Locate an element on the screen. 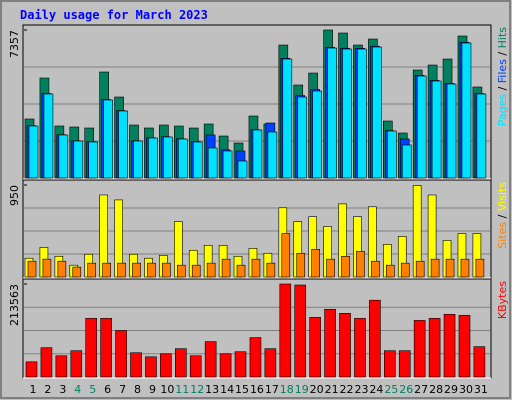  x-tick-label: 23 is located at coordinates (361, 389).